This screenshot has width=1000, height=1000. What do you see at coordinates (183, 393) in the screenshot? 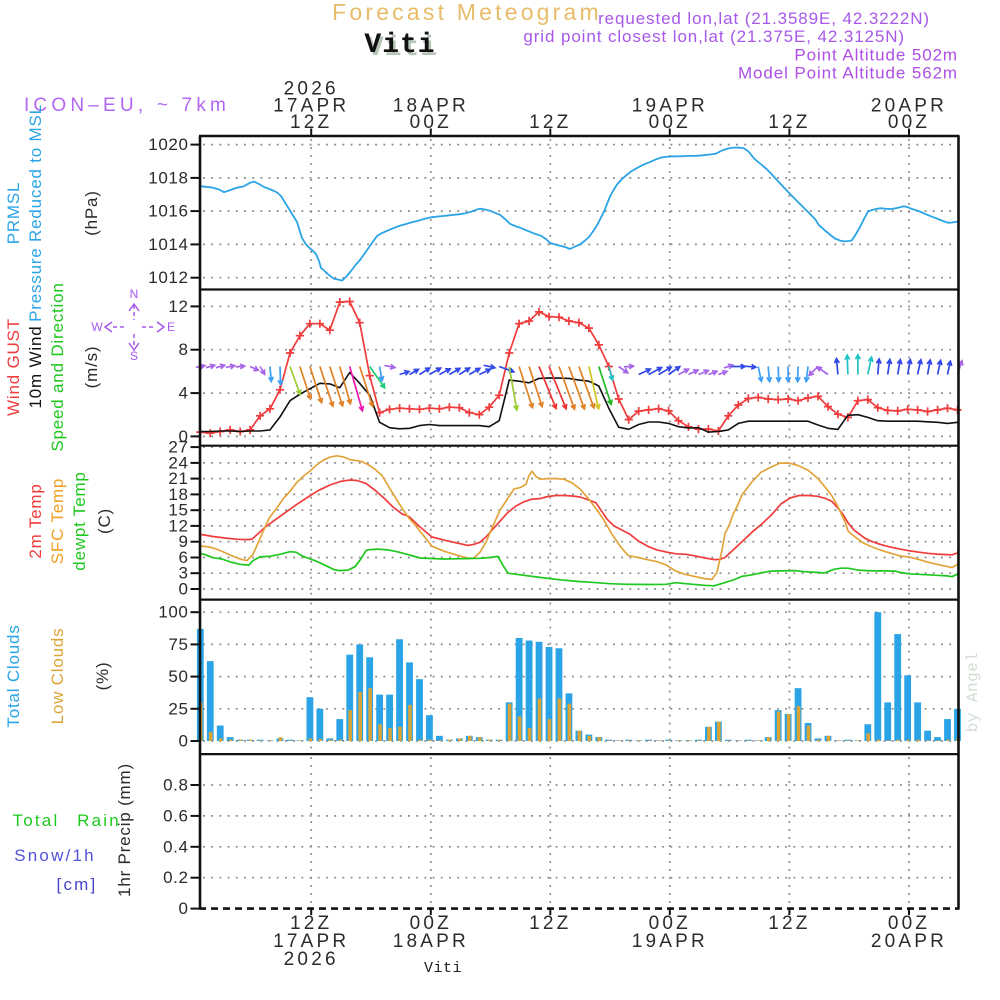
I see `svg-text: 4` at bounding box center [183, 393].